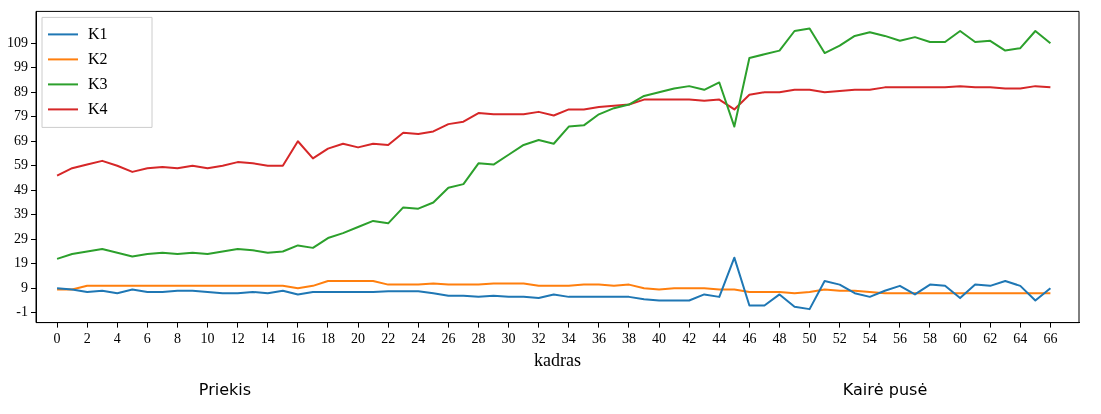  I want to click on x-tick-label: 6, so click(147, 338).